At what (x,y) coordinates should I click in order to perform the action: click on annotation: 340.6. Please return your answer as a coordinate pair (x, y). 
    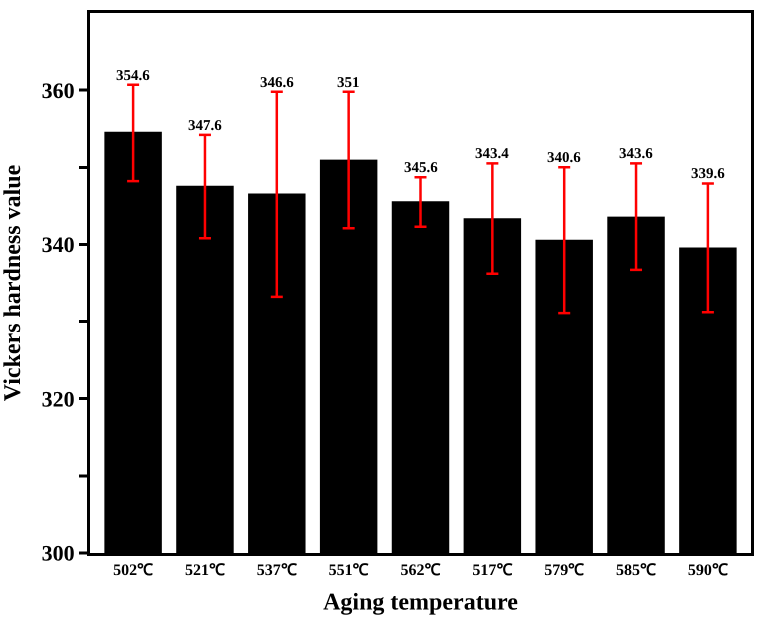
    Looking at the image, I should click on (564, 158).